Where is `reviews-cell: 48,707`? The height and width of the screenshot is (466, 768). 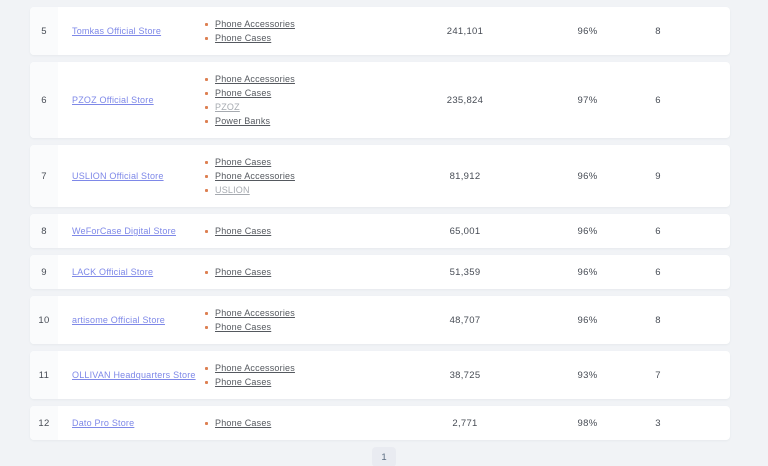 reviews-cell: 48,707 is located at coordinates (465, 320).